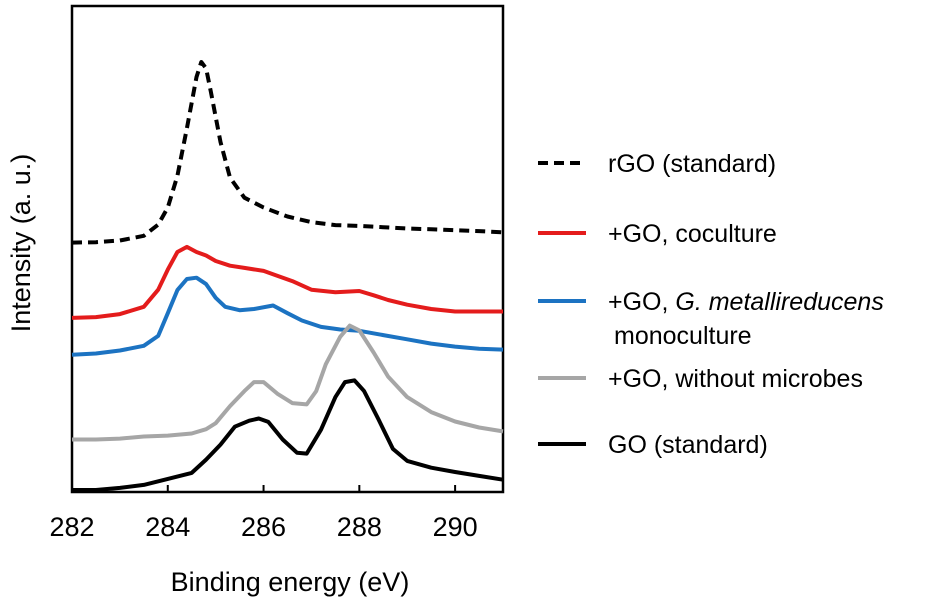 This screenshot has height=603, width=950. Describe the element at coordinates (21, 243) in the screenshot. I see `y-axis-title: Intensity (a. u.)` at that location.